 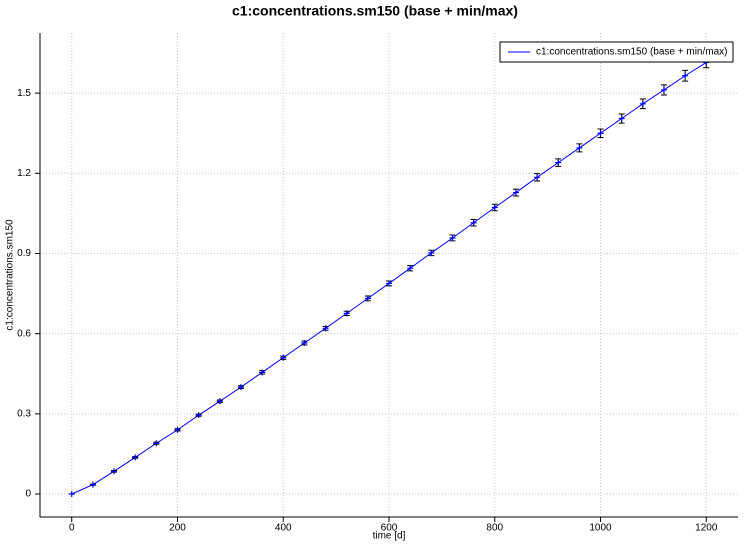 What do you see at coordinates (600, 528) in the screenshot?
I see `x-tick-label: 1000` at bounding box center [600, 528].